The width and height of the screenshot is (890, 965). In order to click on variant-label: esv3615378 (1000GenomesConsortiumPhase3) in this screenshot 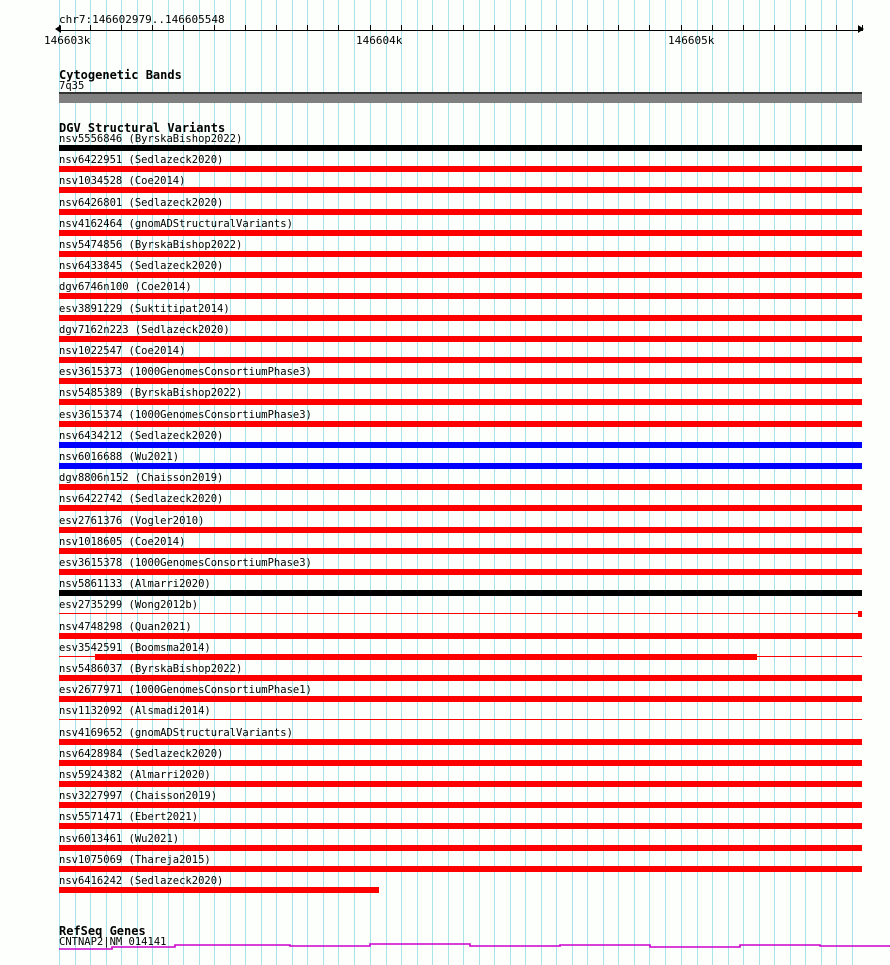, I will do `click(185, 563)`.